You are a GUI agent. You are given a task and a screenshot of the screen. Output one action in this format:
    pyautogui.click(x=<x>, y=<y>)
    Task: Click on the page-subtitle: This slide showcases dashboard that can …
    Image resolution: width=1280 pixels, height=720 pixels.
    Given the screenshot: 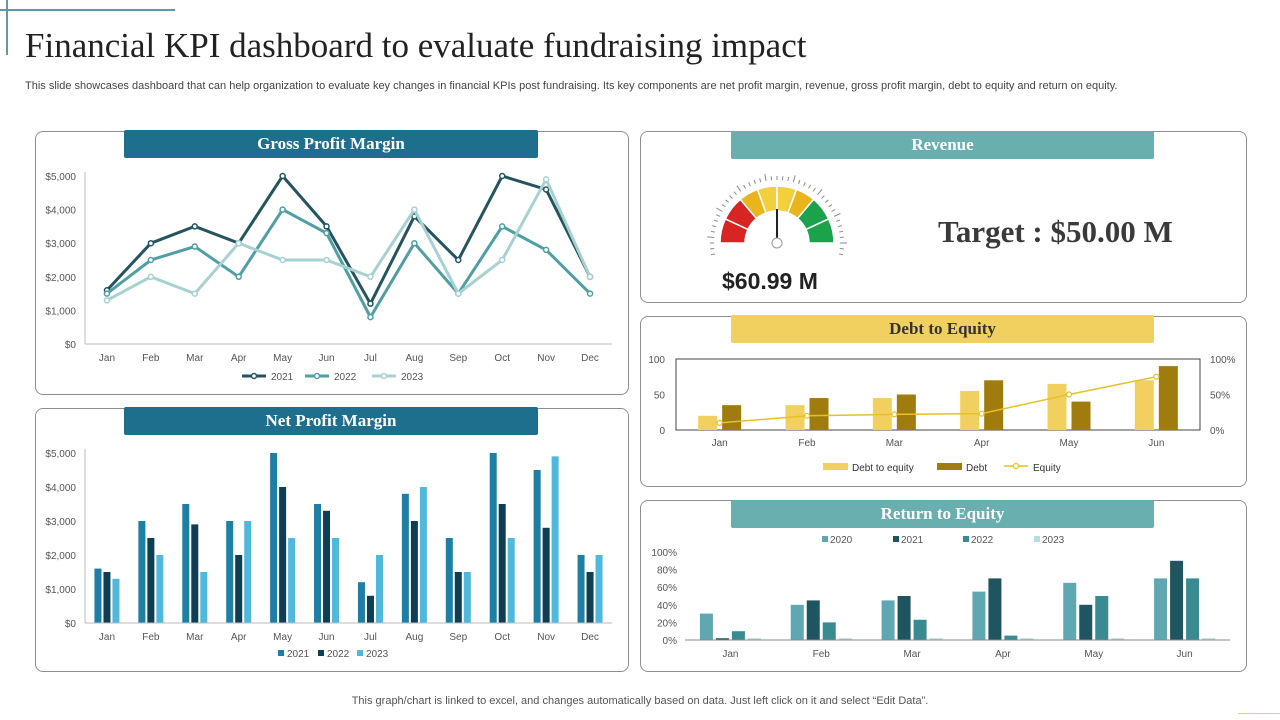 What is the action you would take?
    pyautogui.click(x=571, y=86)
    